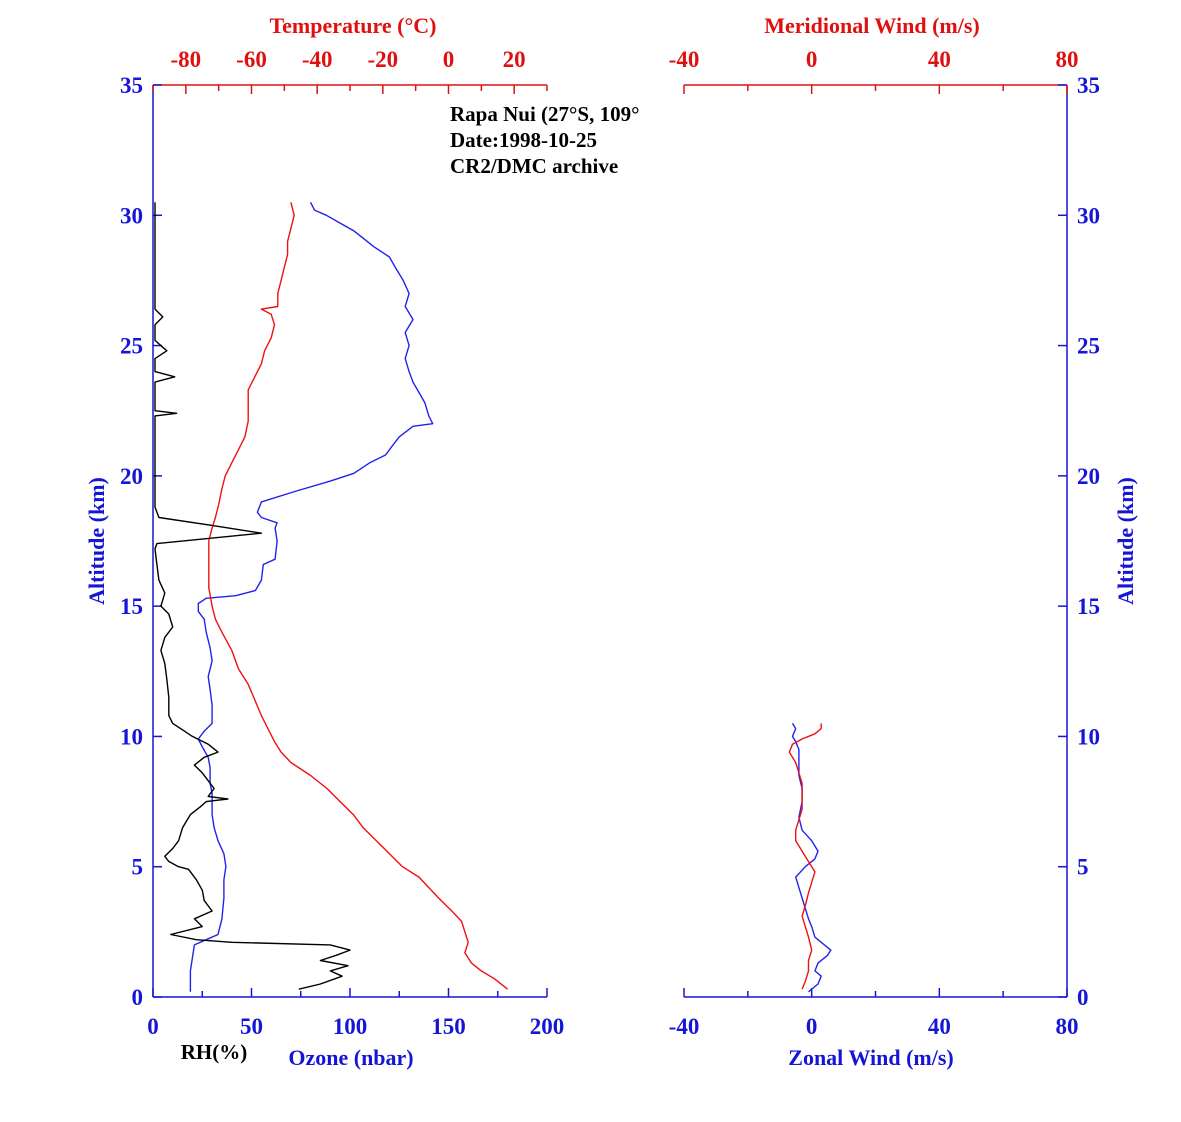 The image size is (1181, 1122). I want to click on left-altitude-tick-label: 10, so click(131, 736).